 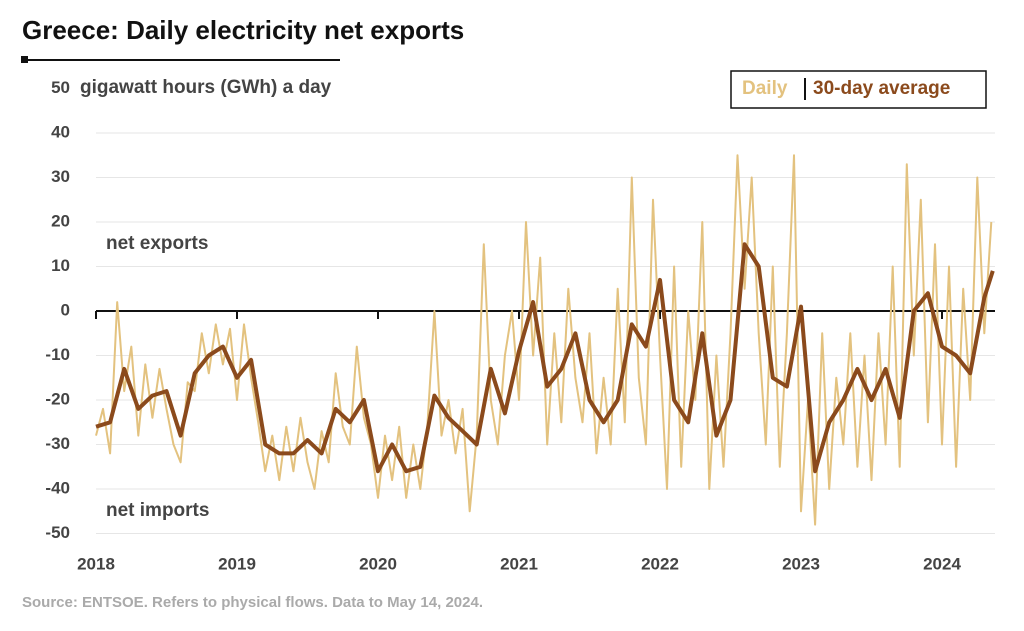 What do you see at coordinates (57, 487) in the screenshot?
I see `y-tick-label: -40` at bounding box center [57, 487].